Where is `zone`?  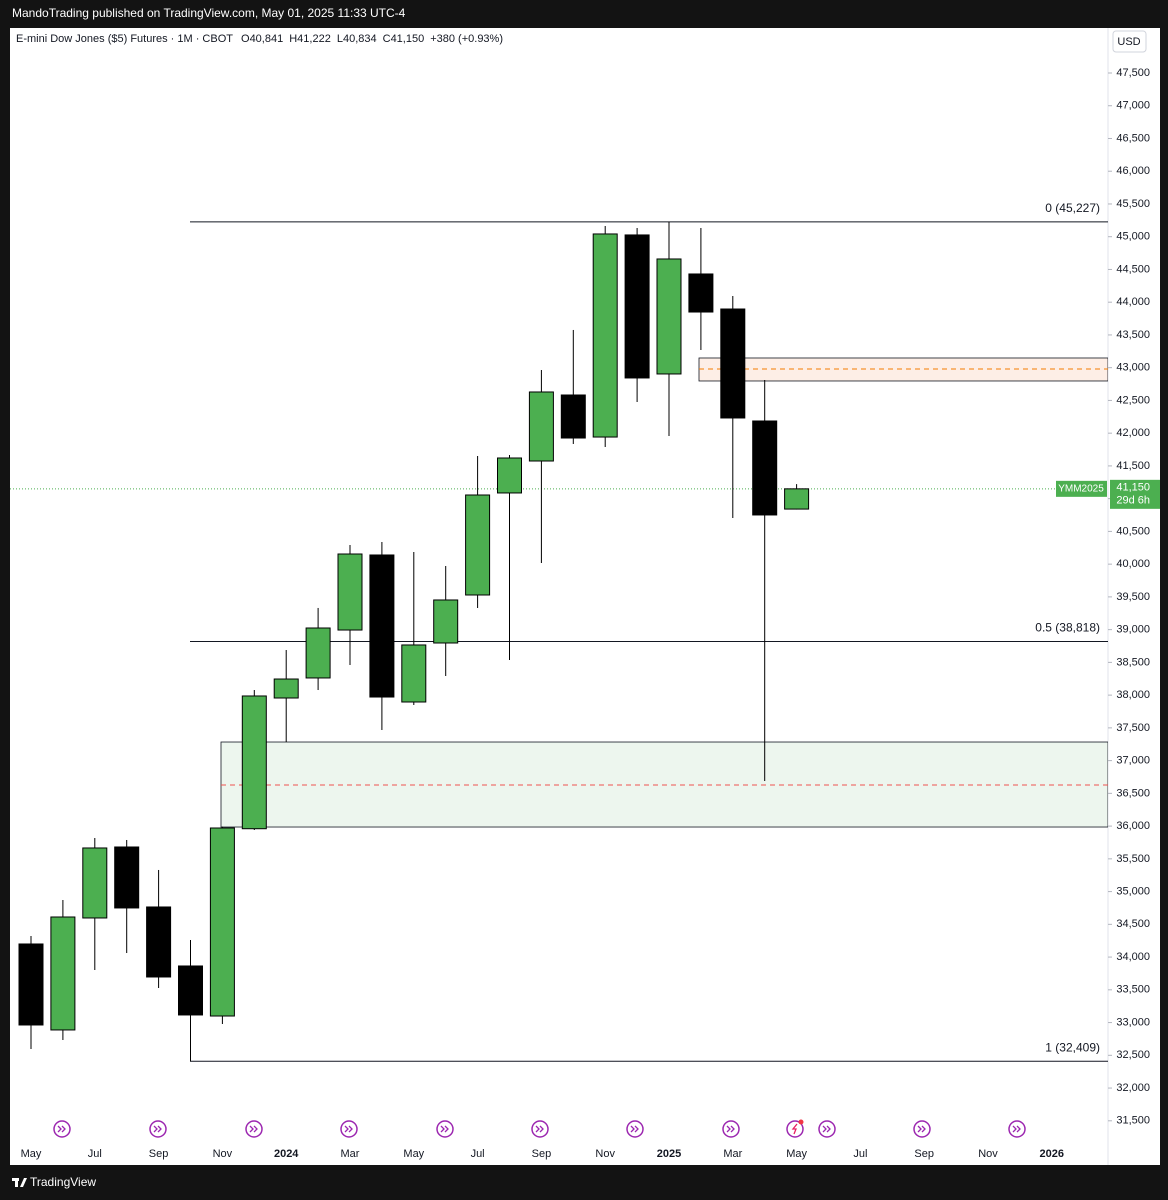 zone is located at coordinates (903, 369).